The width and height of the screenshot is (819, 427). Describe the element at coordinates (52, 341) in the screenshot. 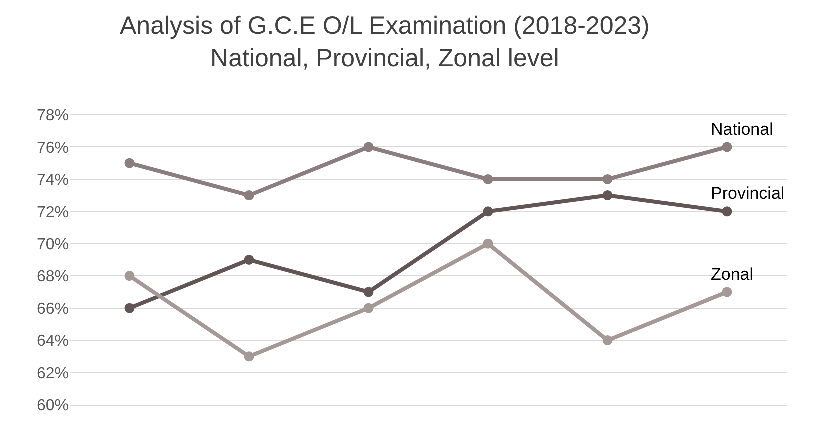

I see `y-tick-label: 64%` at that location.